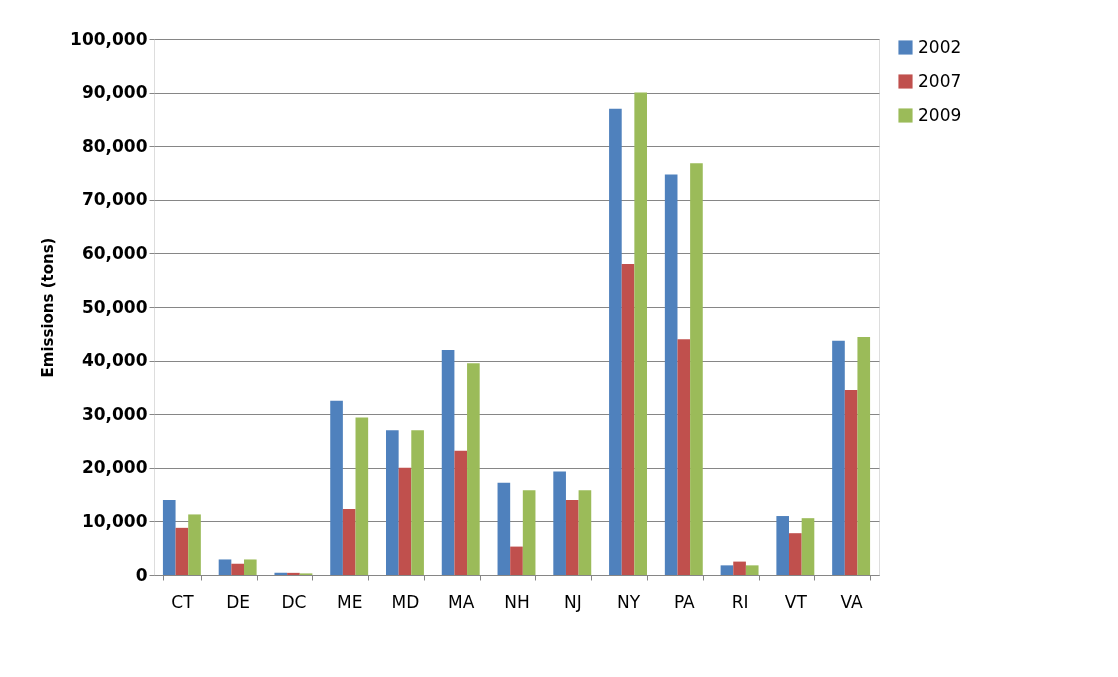 The width and height of the screenshot is (1118, 677). Describe the element at coordinates (114, 252) in the screenshot. I see `y-tick-label: 60,000` at that location.